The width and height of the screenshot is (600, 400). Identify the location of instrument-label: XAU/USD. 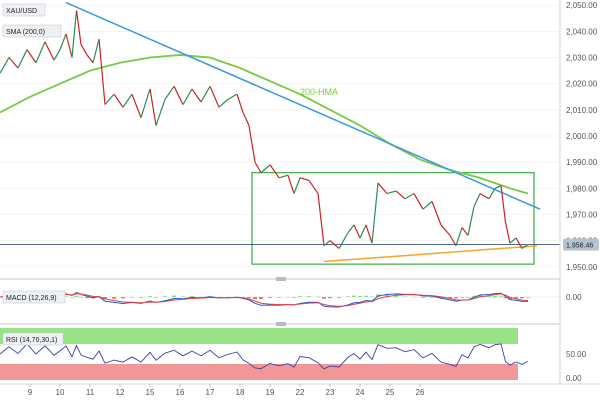
(21, 11).